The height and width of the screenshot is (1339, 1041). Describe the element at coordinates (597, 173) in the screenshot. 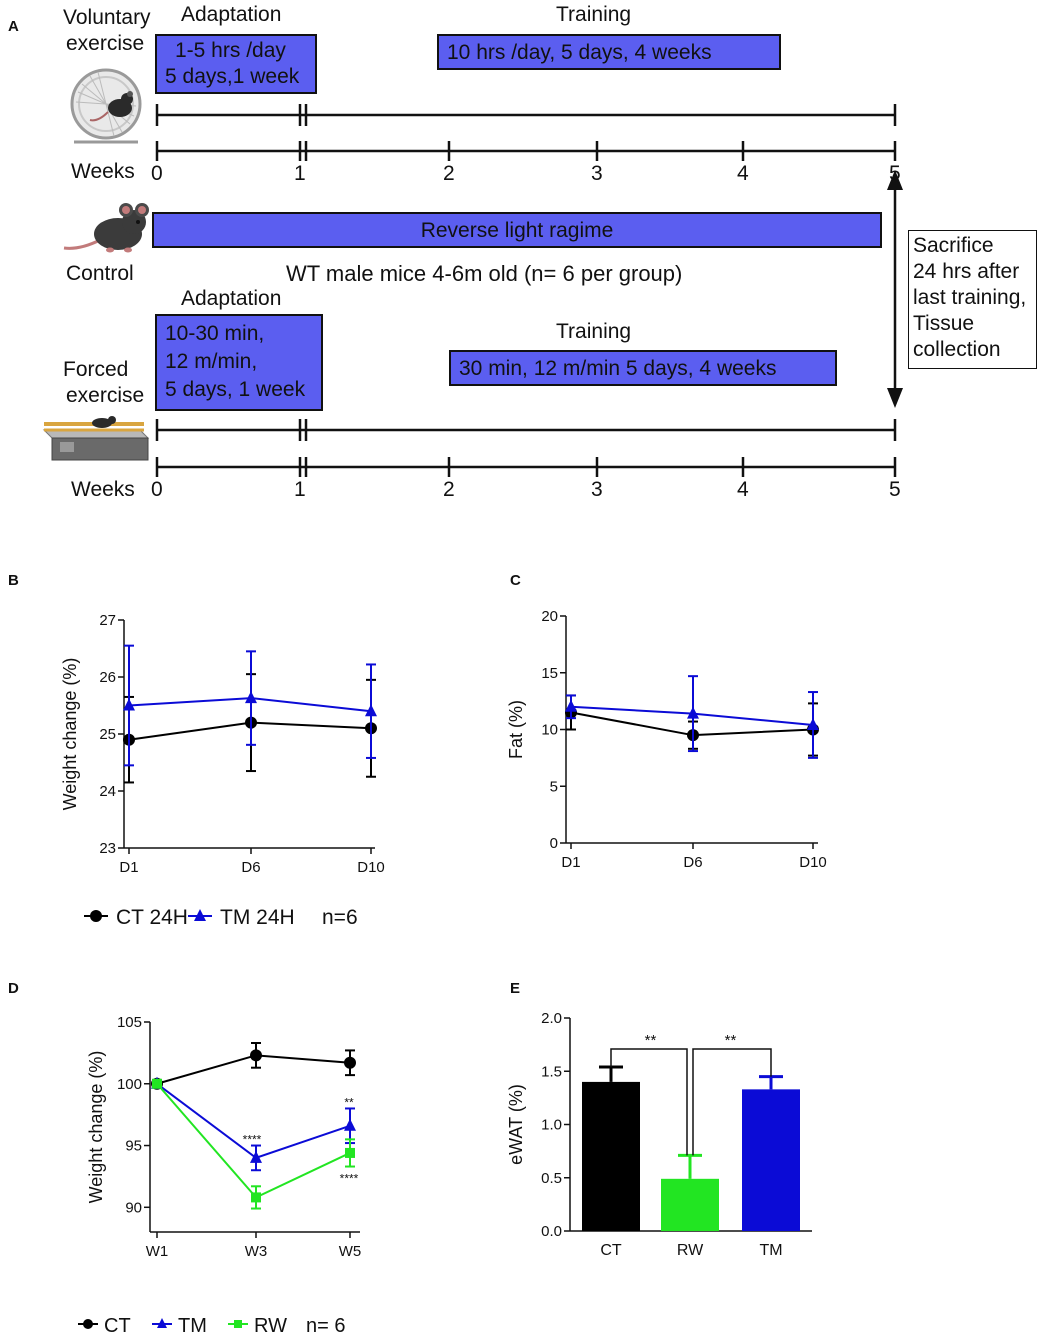

I see `week-tick-top-3: 3` at that location.